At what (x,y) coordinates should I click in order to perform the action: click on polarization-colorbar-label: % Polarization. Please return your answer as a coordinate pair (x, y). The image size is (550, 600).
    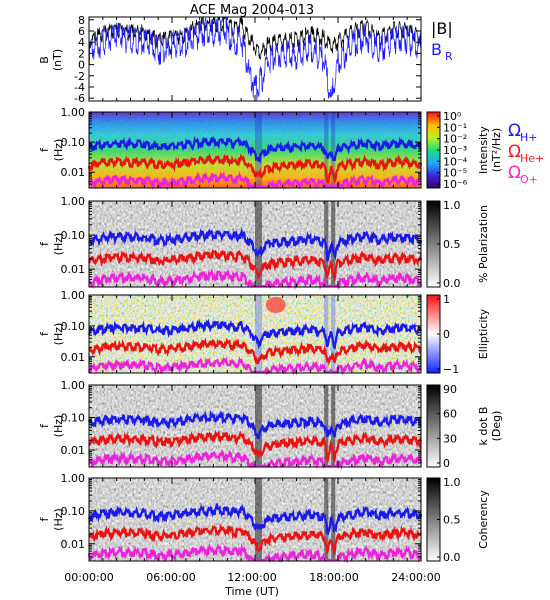
    Looking at the image, I should click on (483, 244).